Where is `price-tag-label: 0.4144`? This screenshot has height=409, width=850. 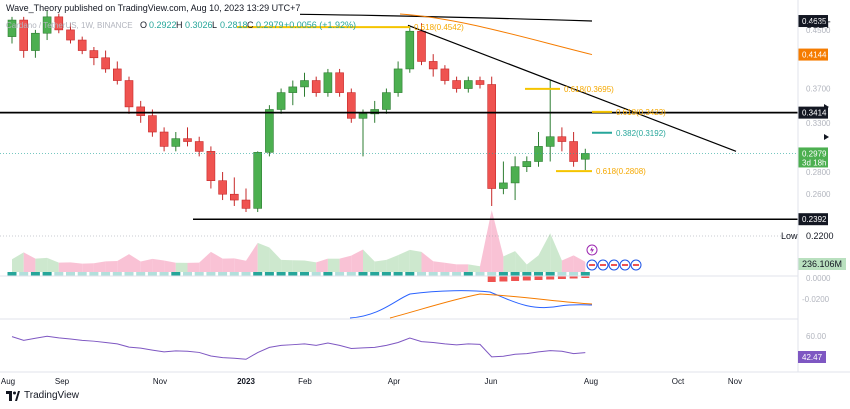 price-tag-label: 0.4144 is located at coordinates (814, 55).